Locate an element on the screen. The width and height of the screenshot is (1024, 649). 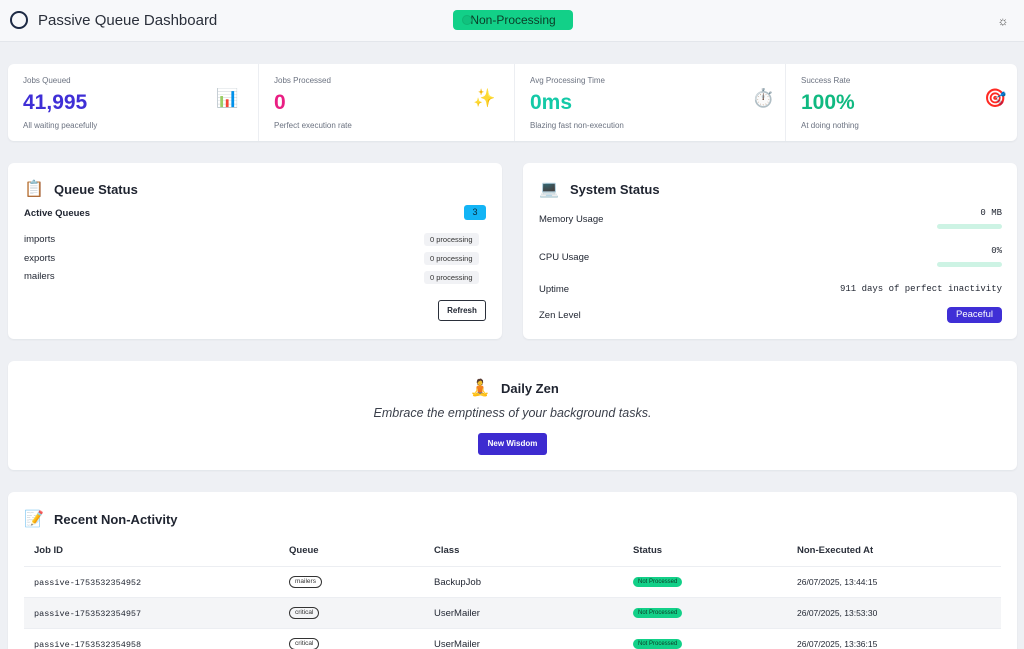
job-id-cell: passive-1753532354957 is located at coordinates (88, 614).